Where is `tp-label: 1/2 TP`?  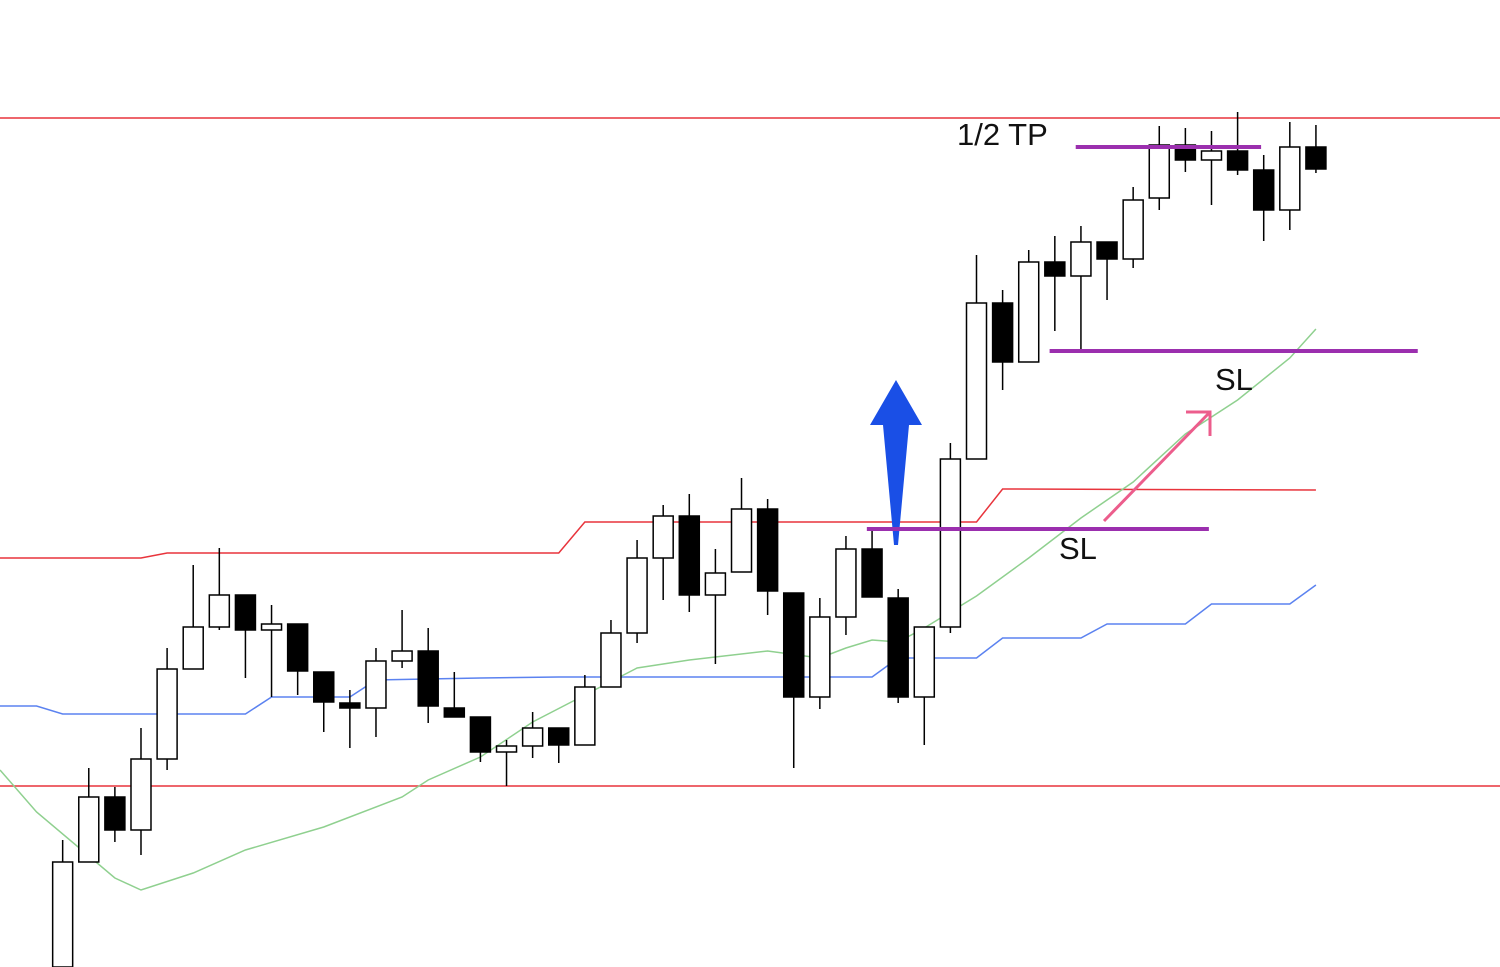
tp-label: 1/2 TP is located at coordinates (1002, 134).